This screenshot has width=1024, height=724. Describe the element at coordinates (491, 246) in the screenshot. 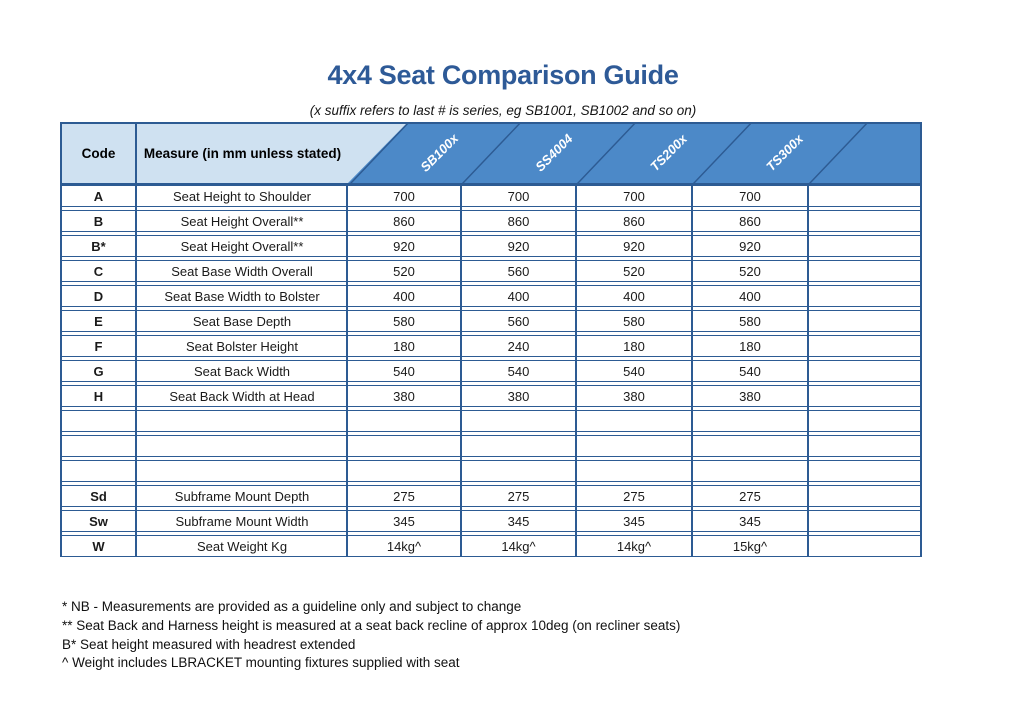

I see `table-row: B* Seat Height Overall** 920 920 920 920` at that location.